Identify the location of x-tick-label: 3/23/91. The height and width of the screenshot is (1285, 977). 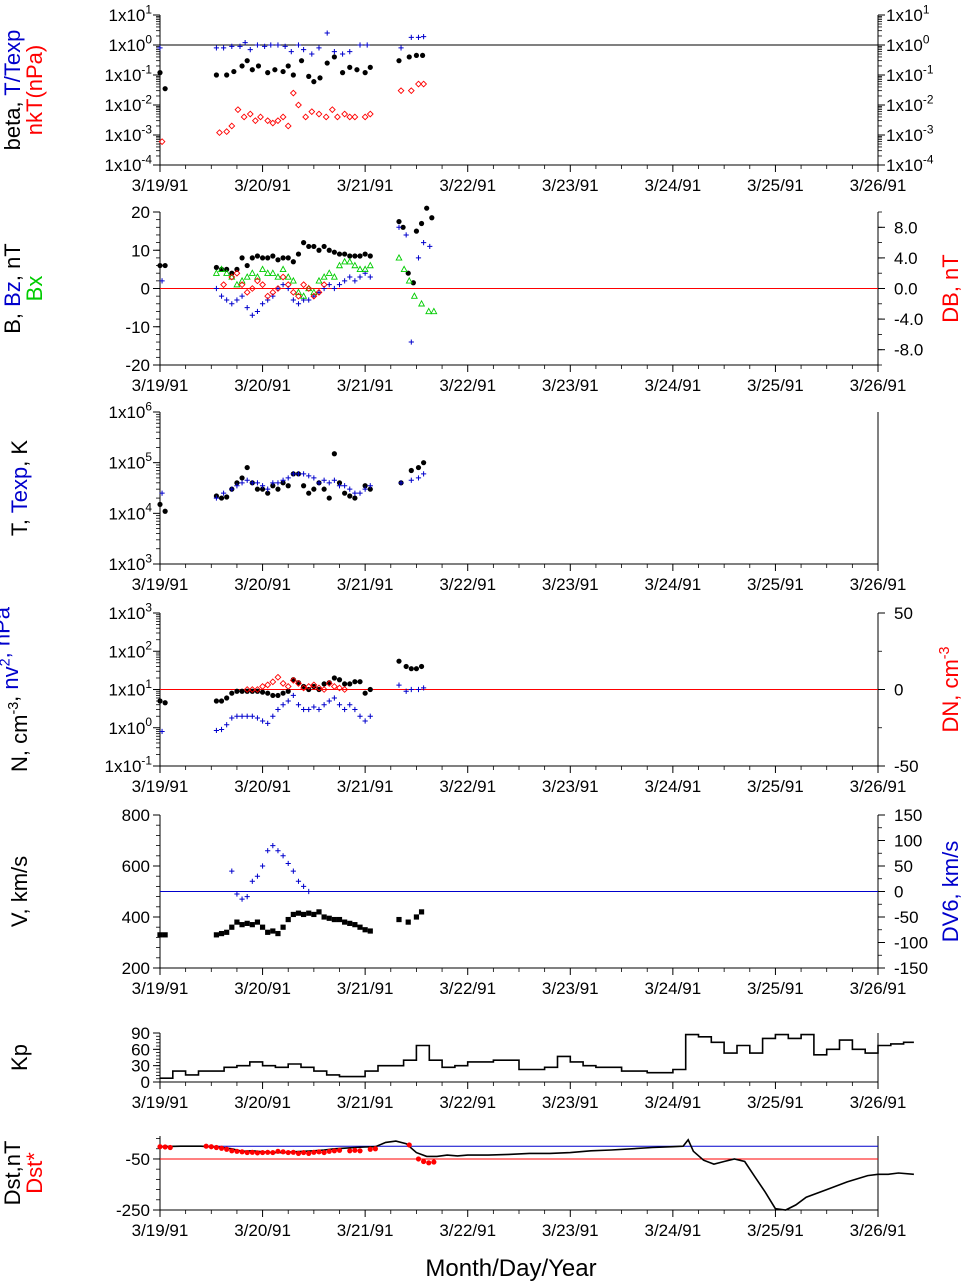
(570, 1102).